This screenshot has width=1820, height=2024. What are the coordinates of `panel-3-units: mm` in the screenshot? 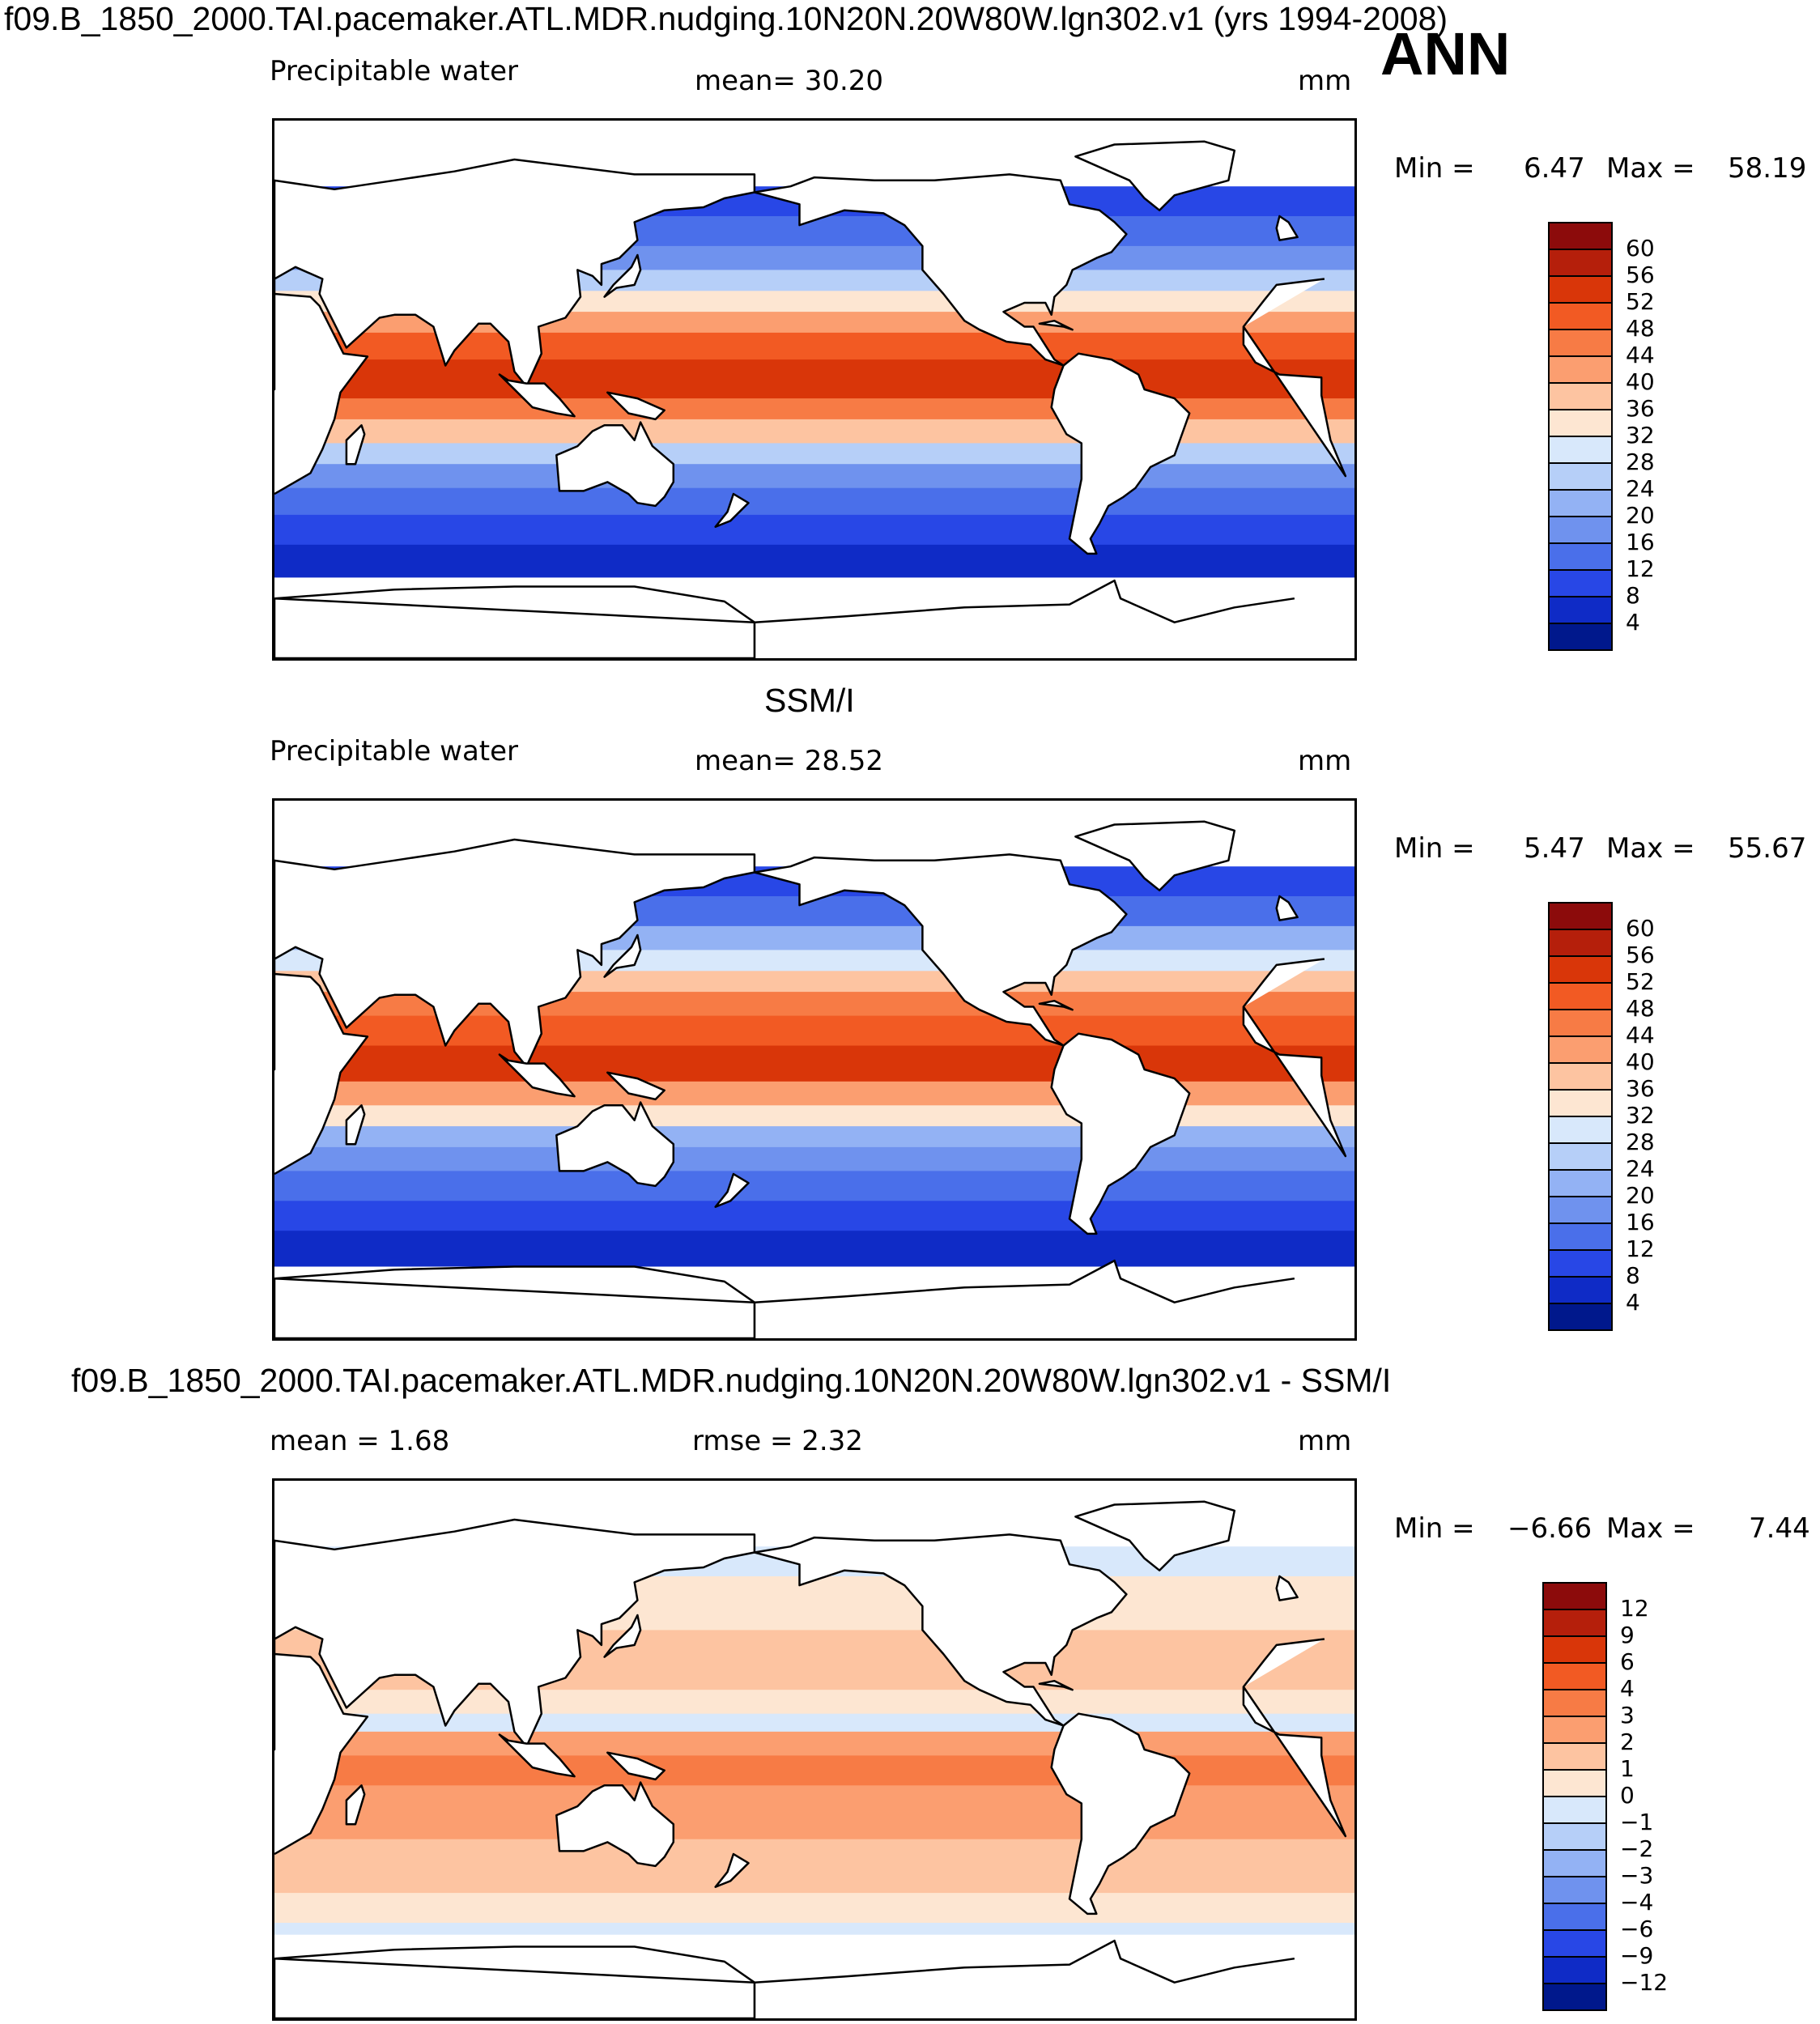 It's located at (1325, 1441).